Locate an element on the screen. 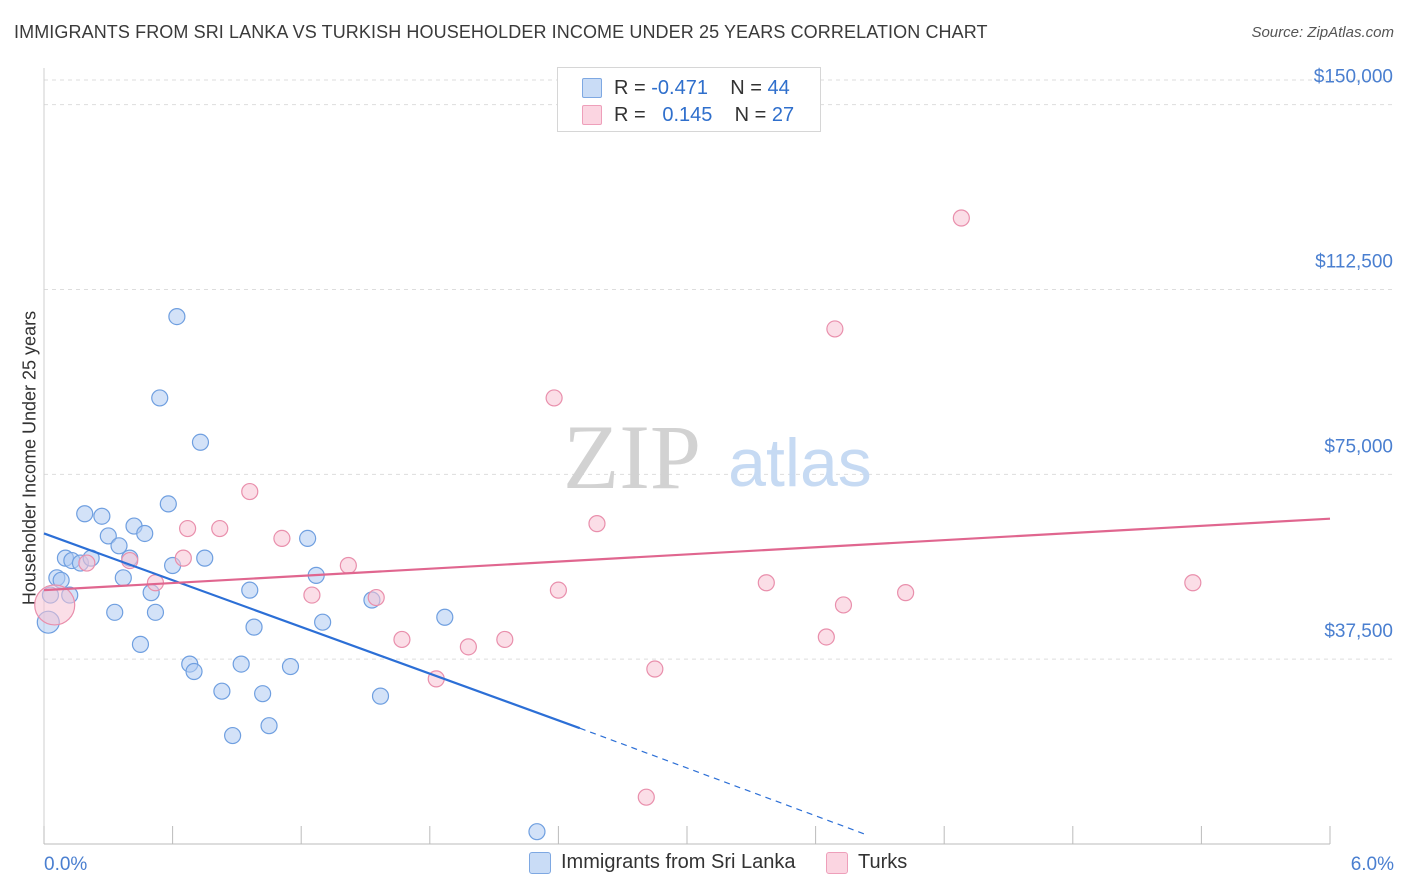  sri-lanka-trend-extension is located at coordinates (722, 781).